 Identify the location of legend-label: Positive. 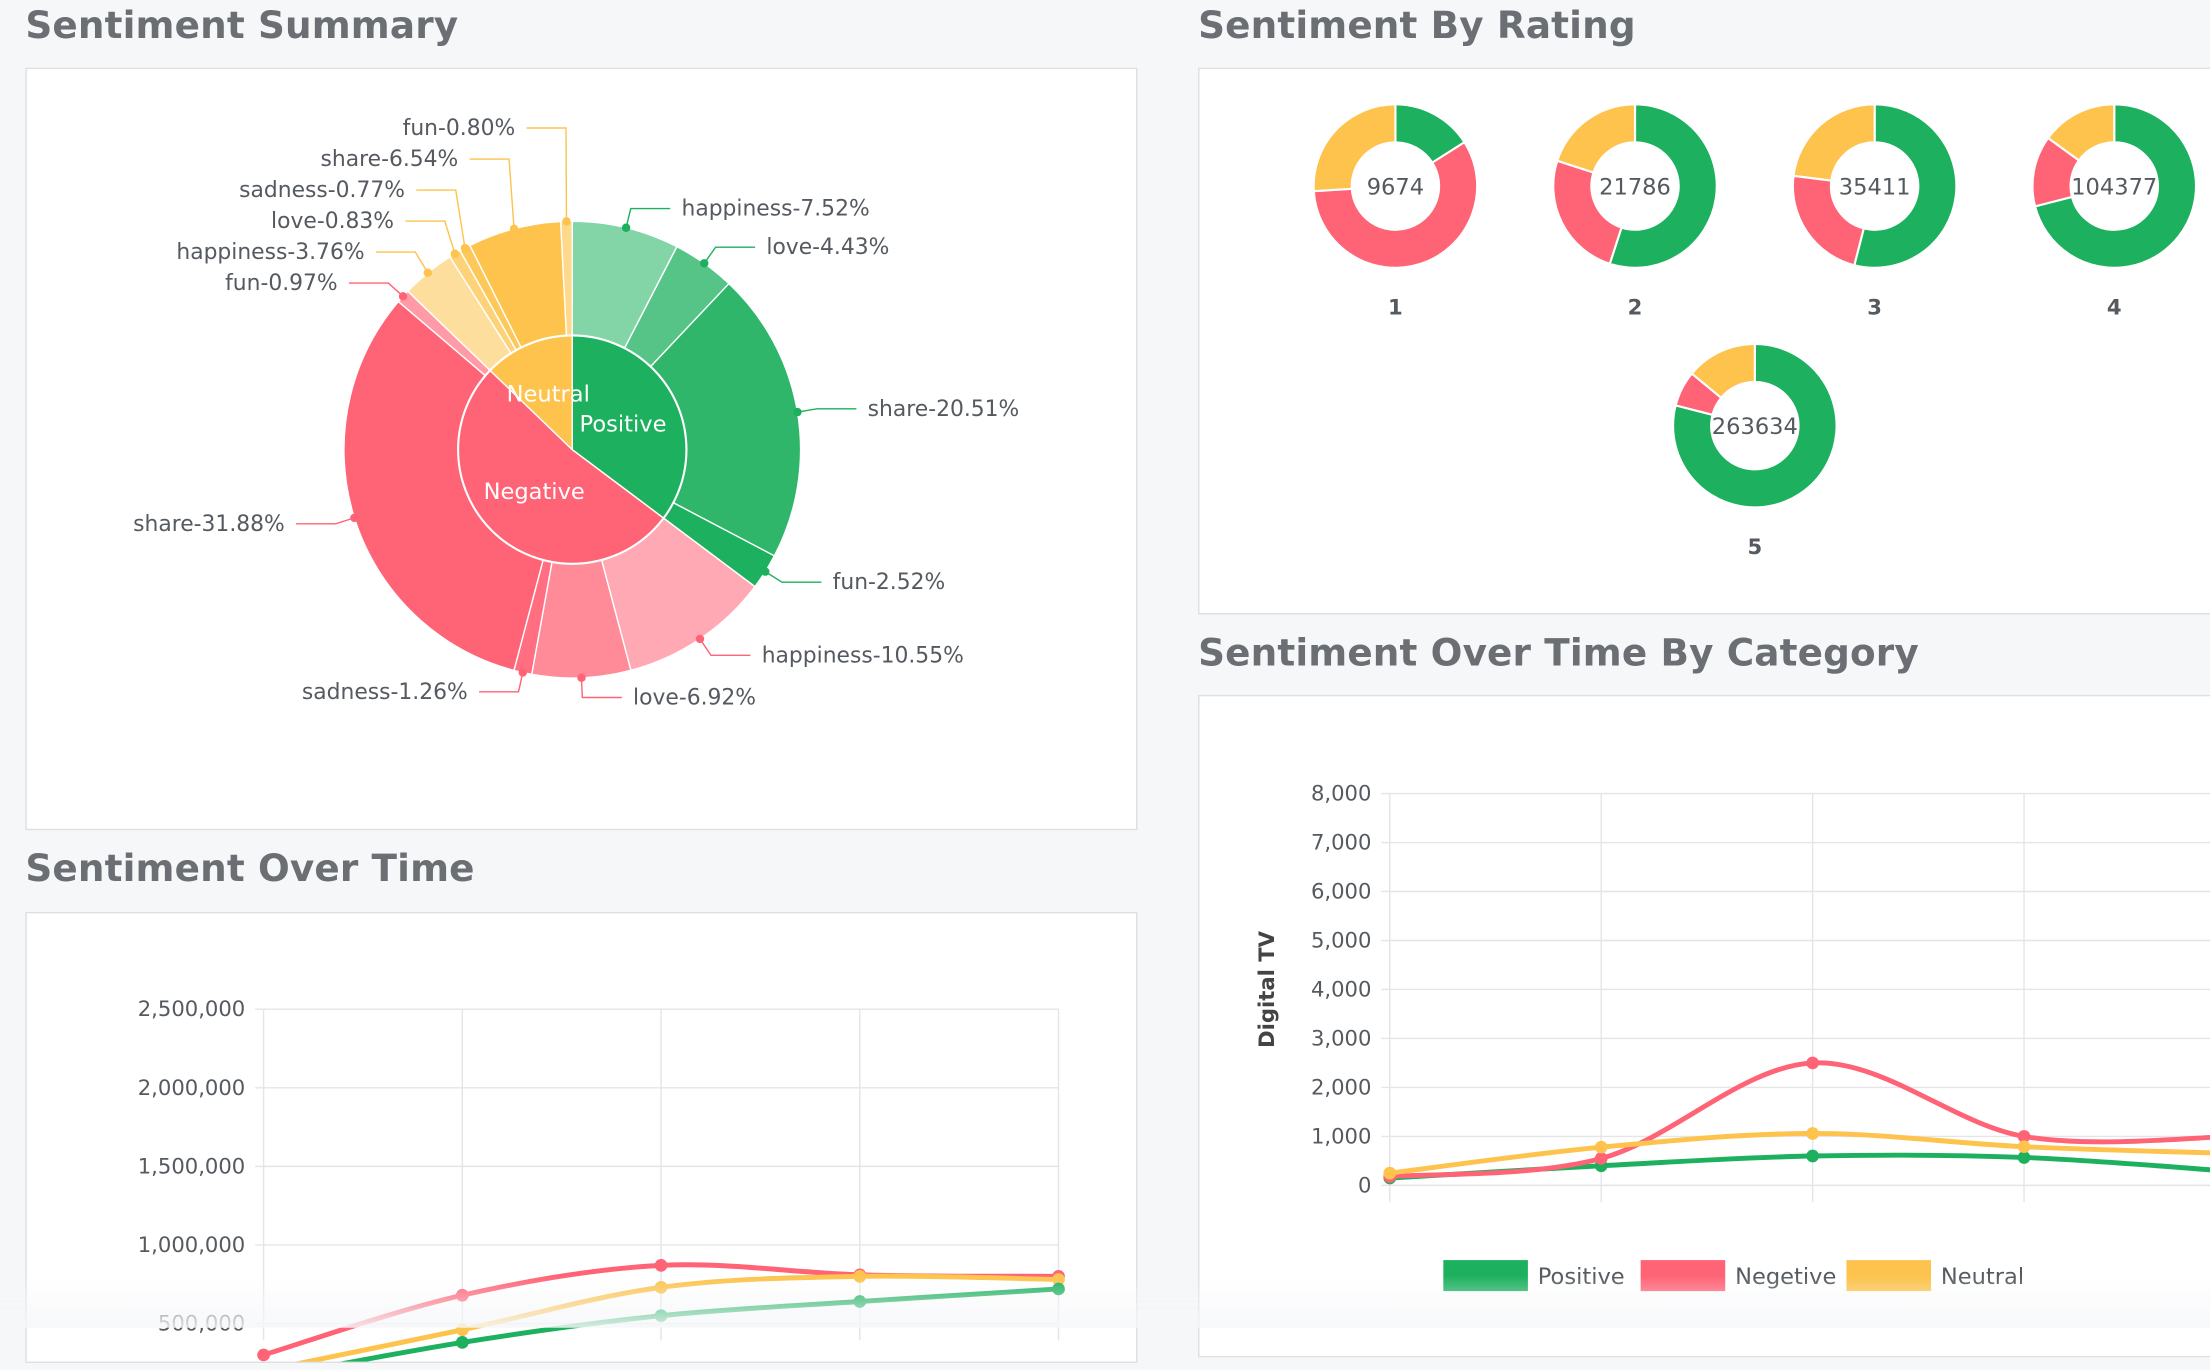
(1581, 1277).